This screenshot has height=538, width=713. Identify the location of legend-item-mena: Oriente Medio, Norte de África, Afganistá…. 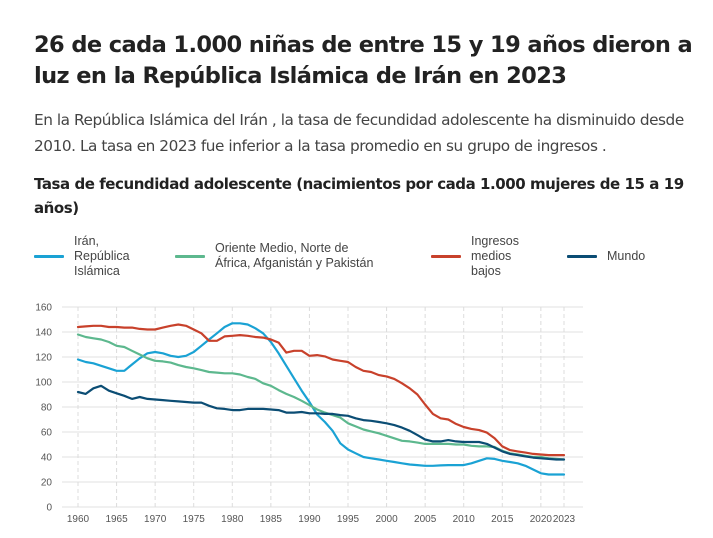
(274, 256).